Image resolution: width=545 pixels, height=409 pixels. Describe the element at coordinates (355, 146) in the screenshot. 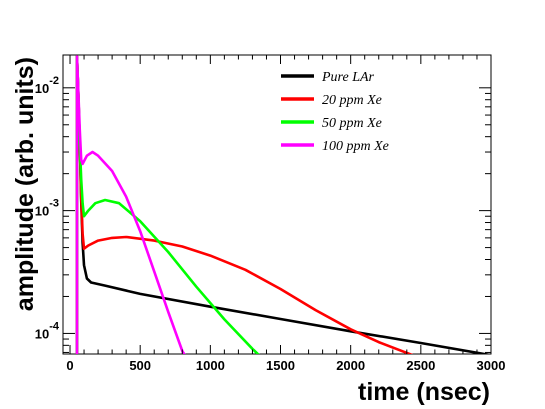

I see `legend-label-3: 100 ppm Xe` at that location.